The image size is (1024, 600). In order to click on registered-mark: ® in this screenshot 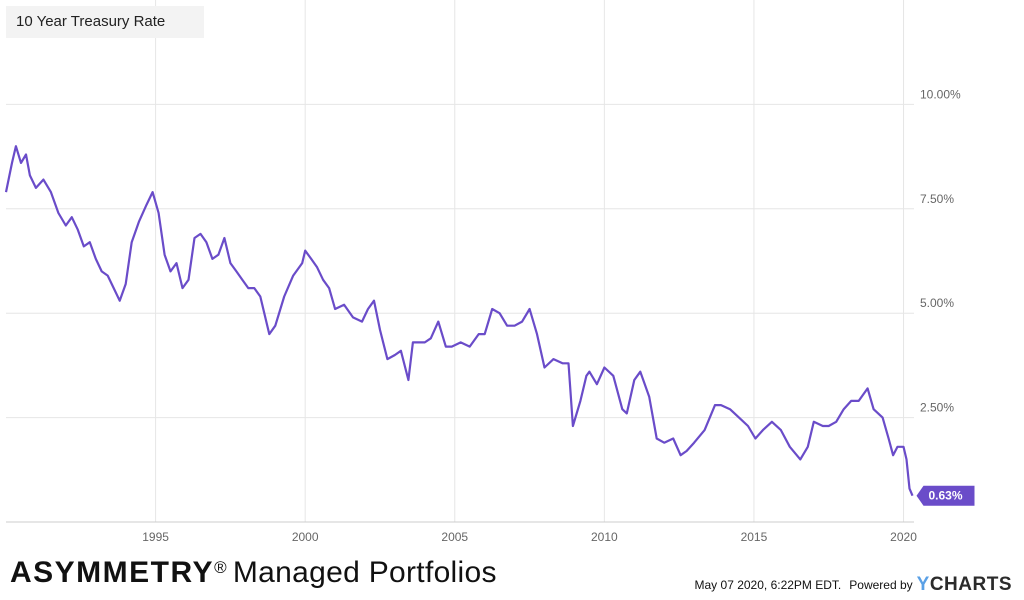, I will do `click(220, 567)`.